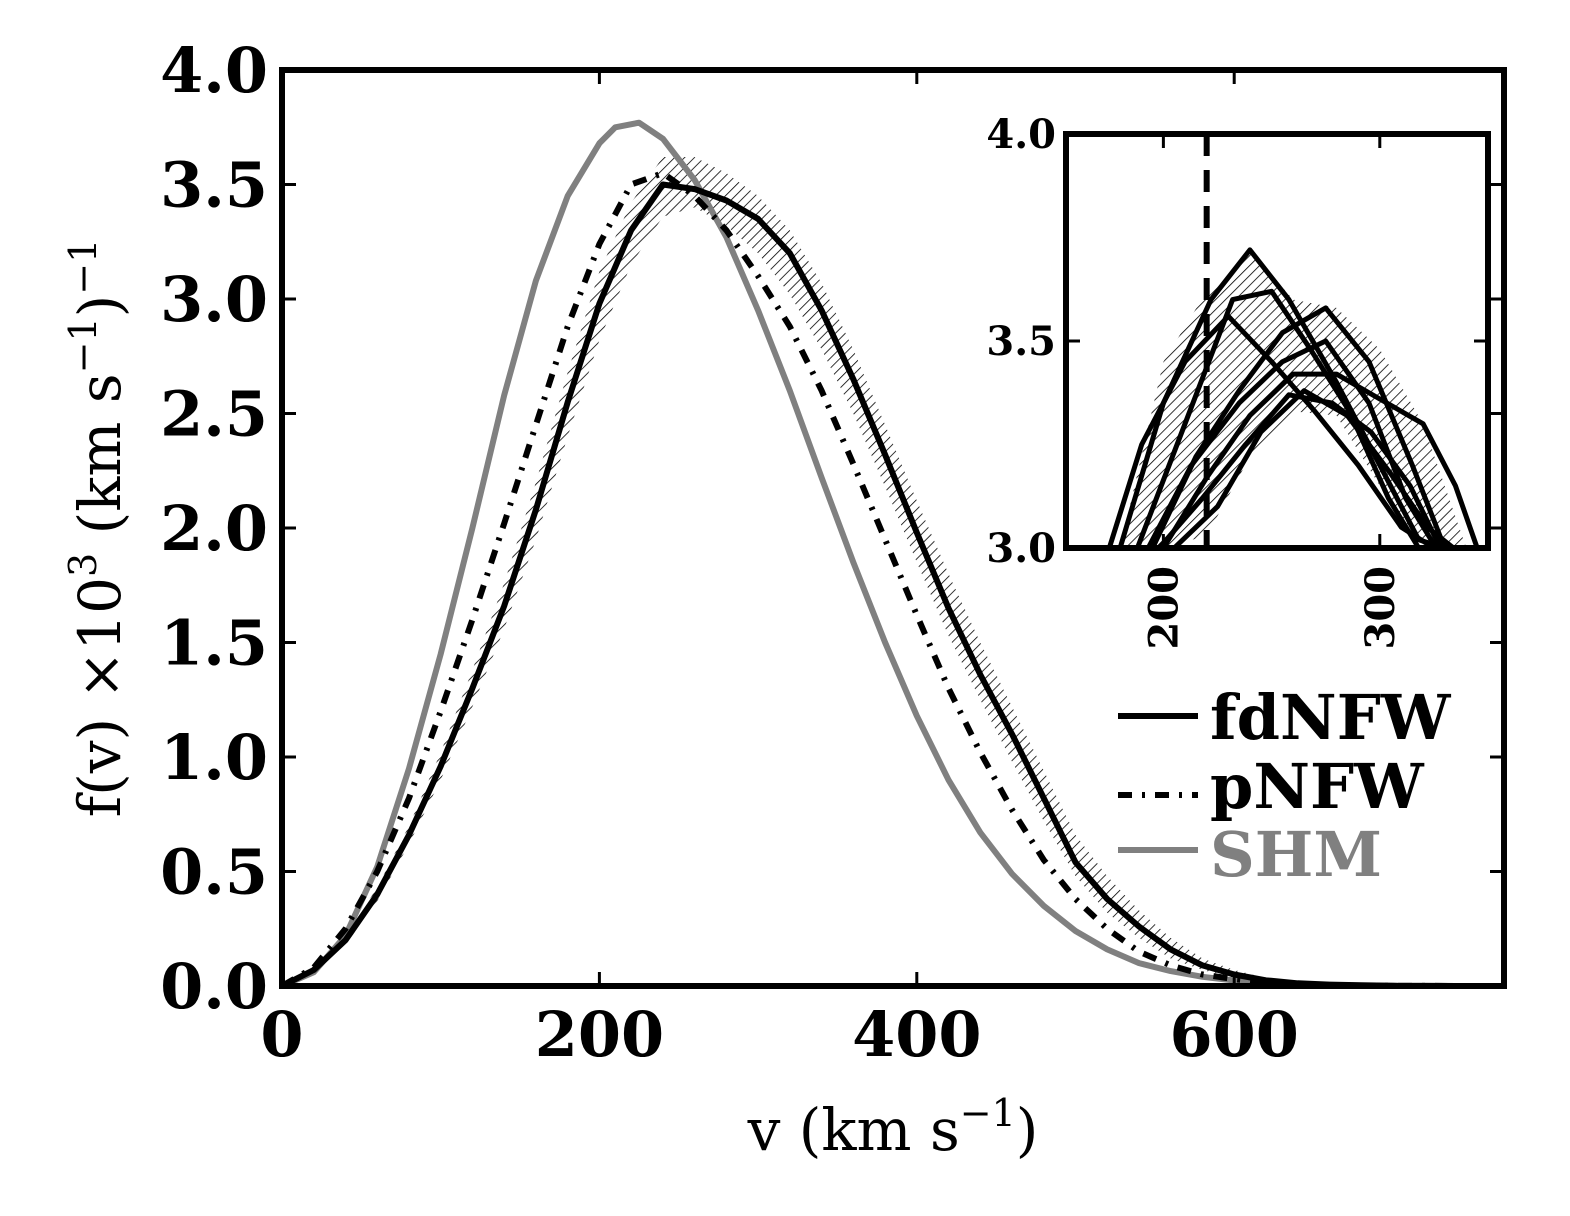  Describe the element at coordinates (100, 462) in the screenshot. I see `y-axis-title-mid: (km s` at that location.